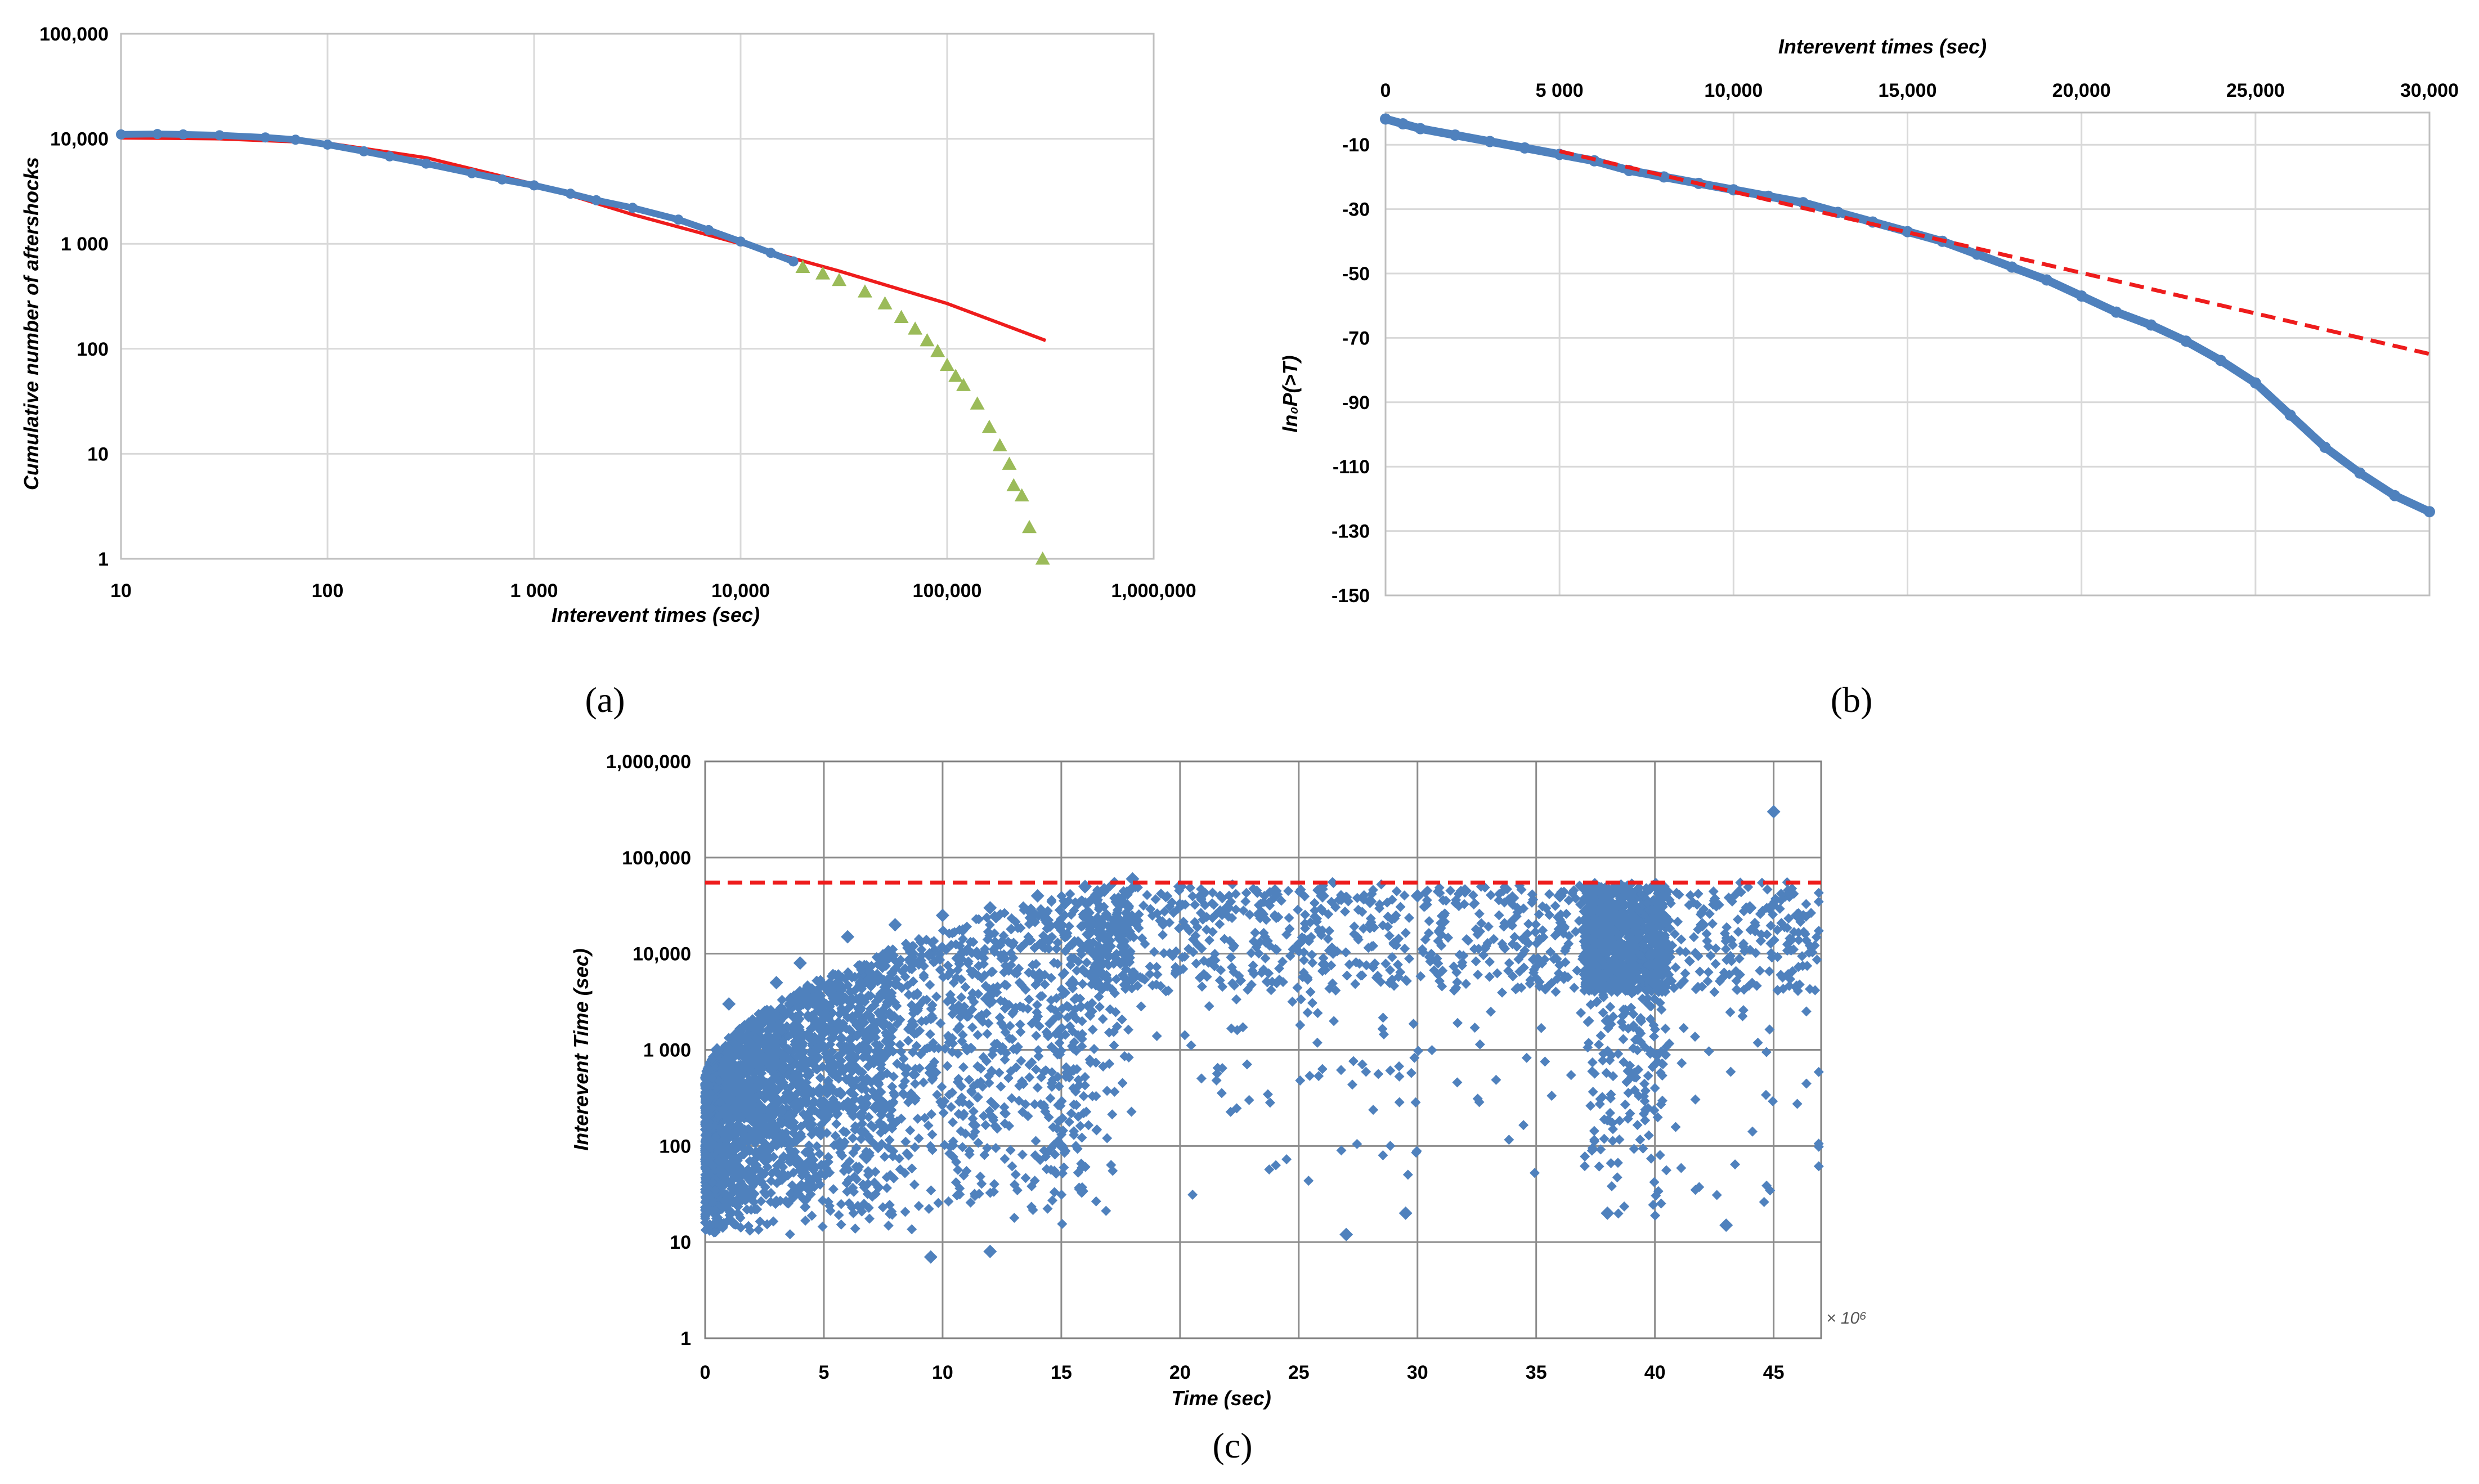  I want to click on panel-b-x-tick-label: 15,000, so click(1908, 90).